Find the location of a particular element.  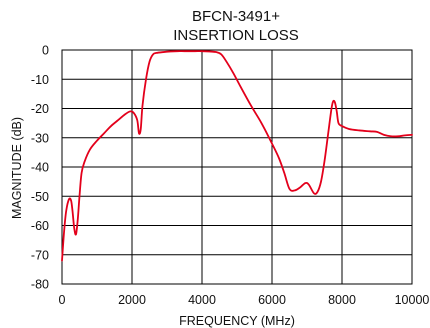

x-tick-label-3: 6000 is located at coordinates (272, 300).